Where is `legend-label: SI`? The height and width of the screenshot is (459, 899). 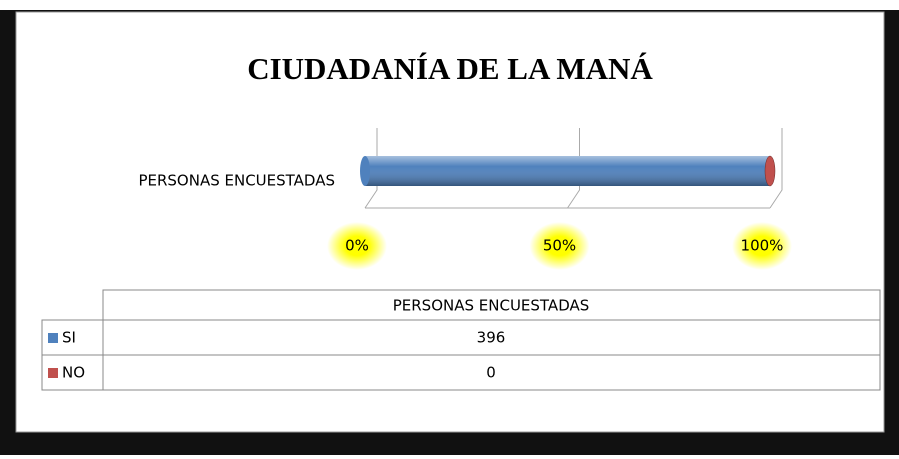
legend-label: SI is located at coordinates (69, 338).